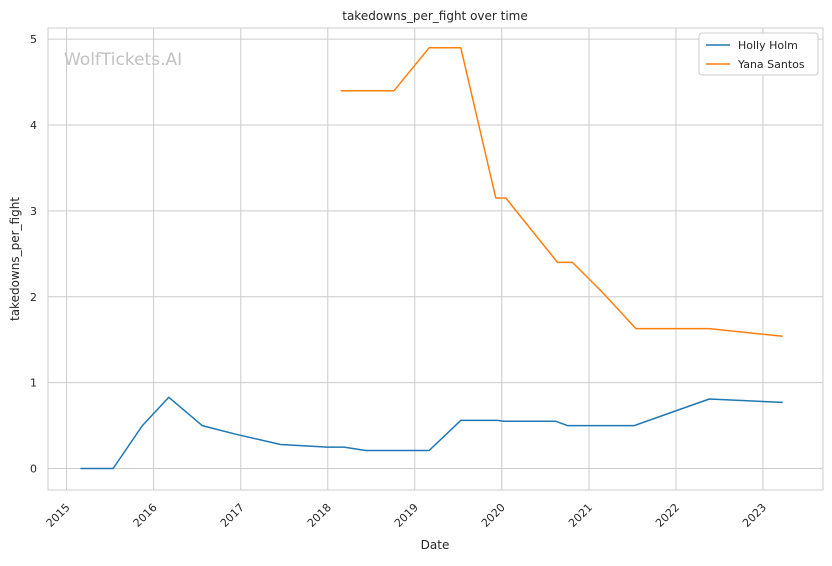 This screenshot has height=566, width=832. What do you see at coordinates (33, 383) in the screenshot?
I see `y-tick-label: 1` at bounding box center [33, 383].